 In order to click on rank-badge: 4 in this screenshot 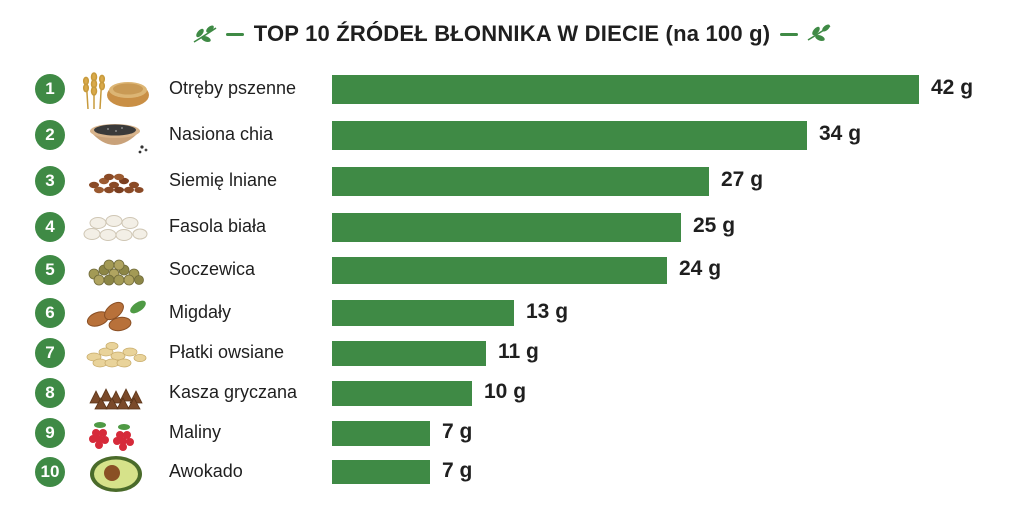, I will do `click(50, 227)`.